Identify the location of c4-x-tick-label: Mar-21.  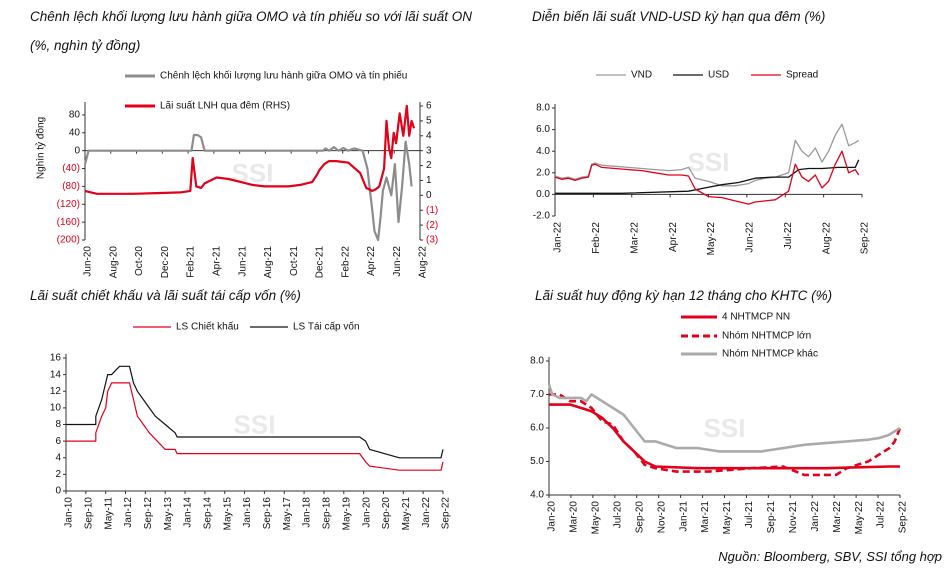
(705, 517).